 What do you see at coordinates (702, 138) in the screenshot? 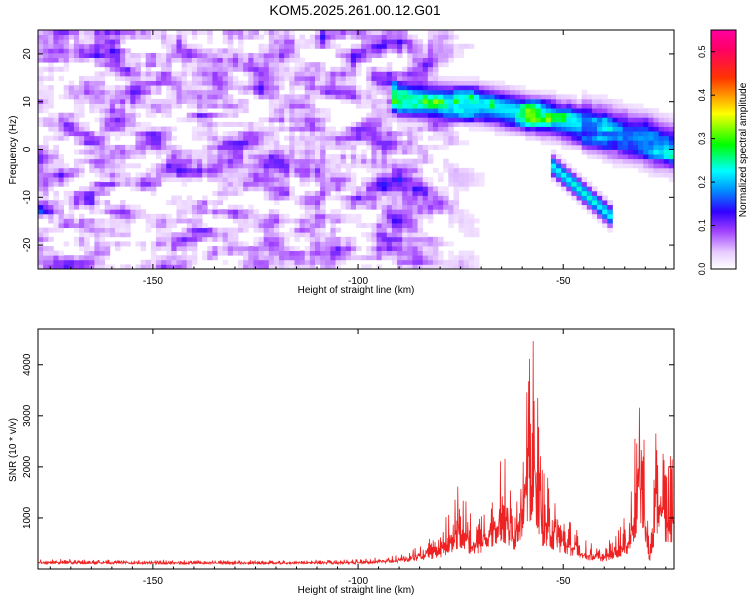
I see `colorbar-tick-label: 0.3` at bounding box center [702, 138].